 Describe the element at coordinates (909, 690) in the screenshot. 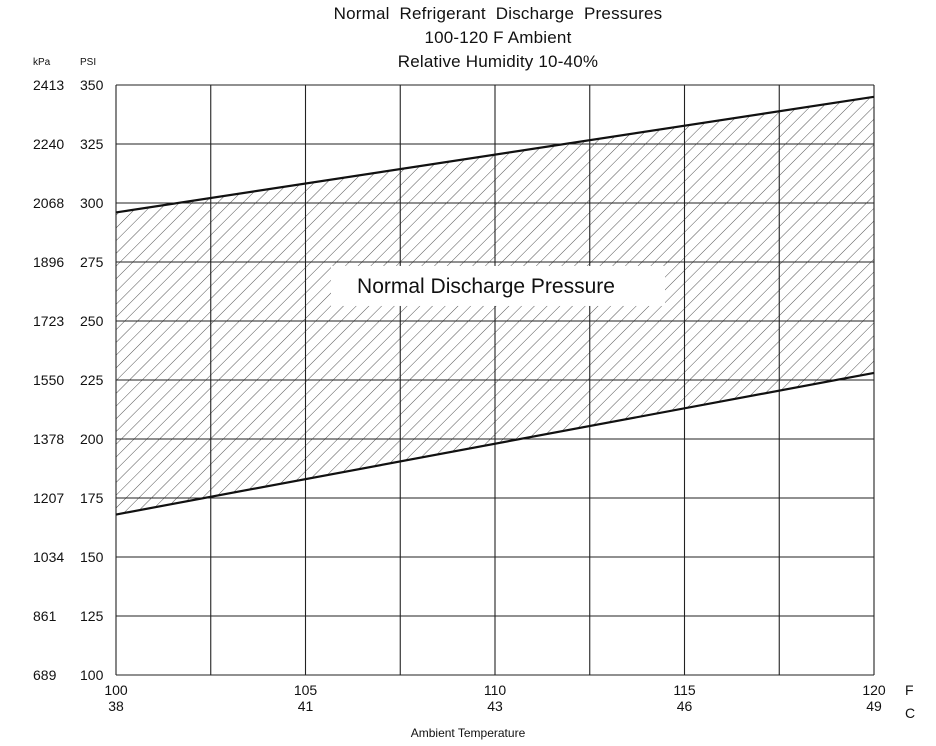

I see `x-unit-f: F` at that location.